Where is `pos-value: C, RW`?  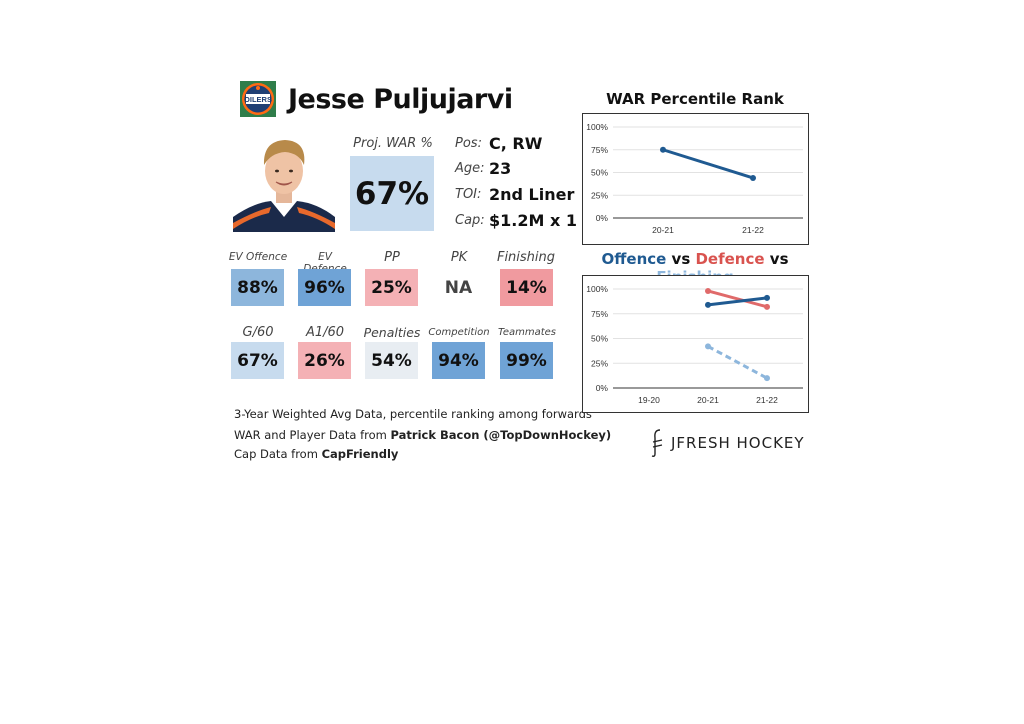 pos-value: C, RW is located at coordinates (516, 143).